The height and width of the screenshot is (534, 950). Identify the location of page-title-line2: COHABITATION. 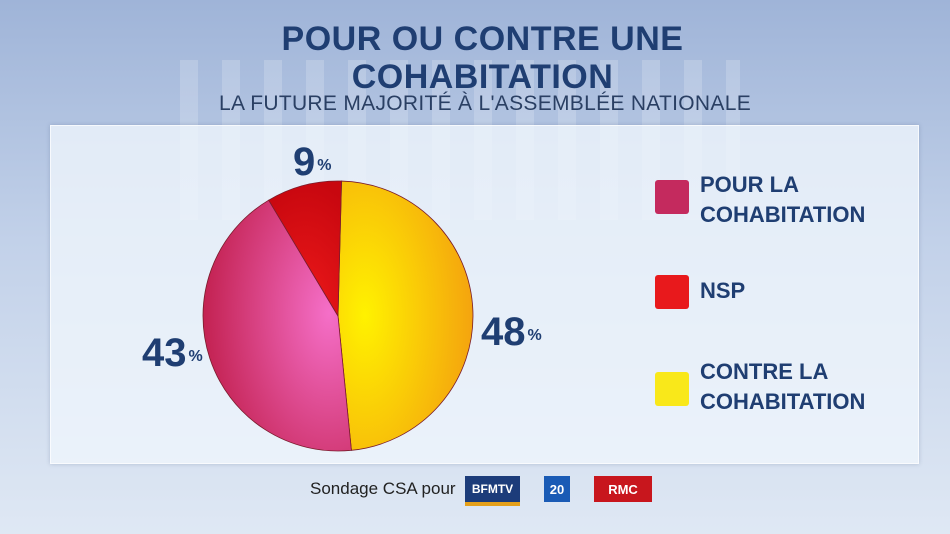
(482, 77).